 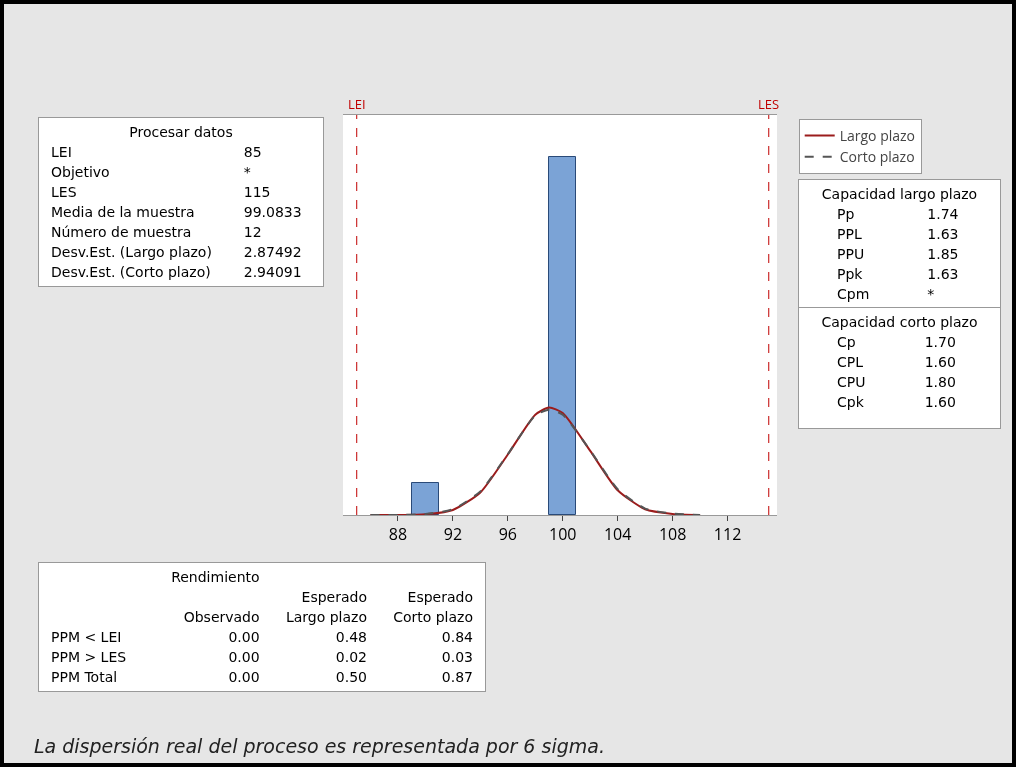 What do you see at coordinates (507, 534) in the screenshot?
I see `x-tick-label: 96` at bounding box center [507, 534].